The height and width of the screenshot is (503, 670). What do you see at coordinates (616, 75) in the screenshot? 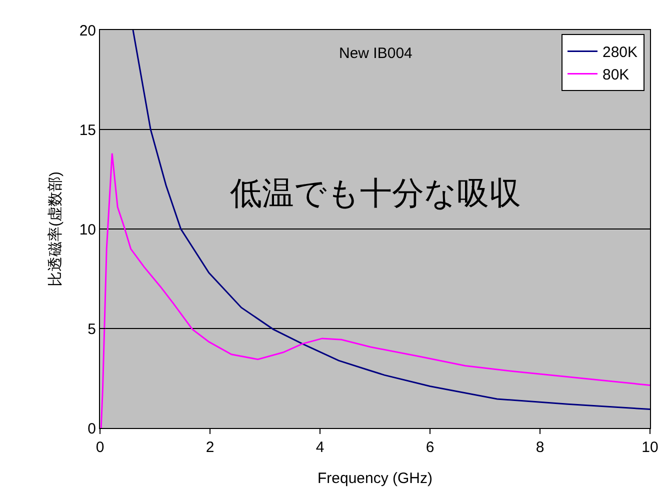
I see `legend-label: 80K` at bounding box center [616, 75].